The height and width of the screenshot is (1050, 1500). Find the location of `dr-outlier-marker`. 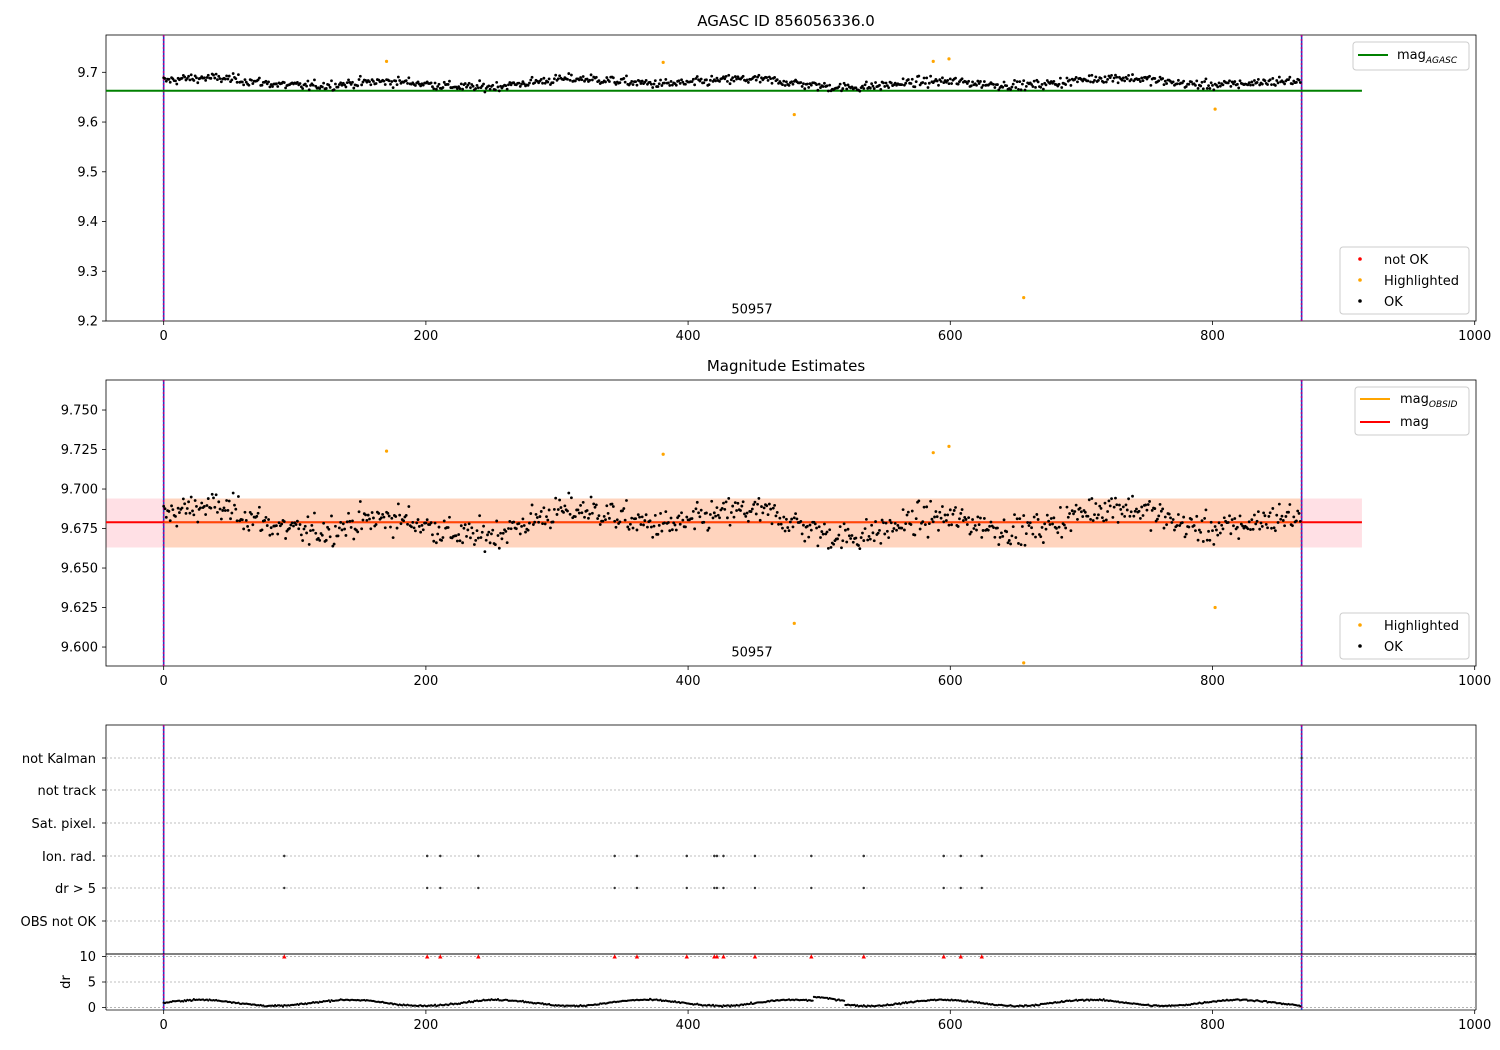

dr-outlier-marker is located at coordinates (478, 956).